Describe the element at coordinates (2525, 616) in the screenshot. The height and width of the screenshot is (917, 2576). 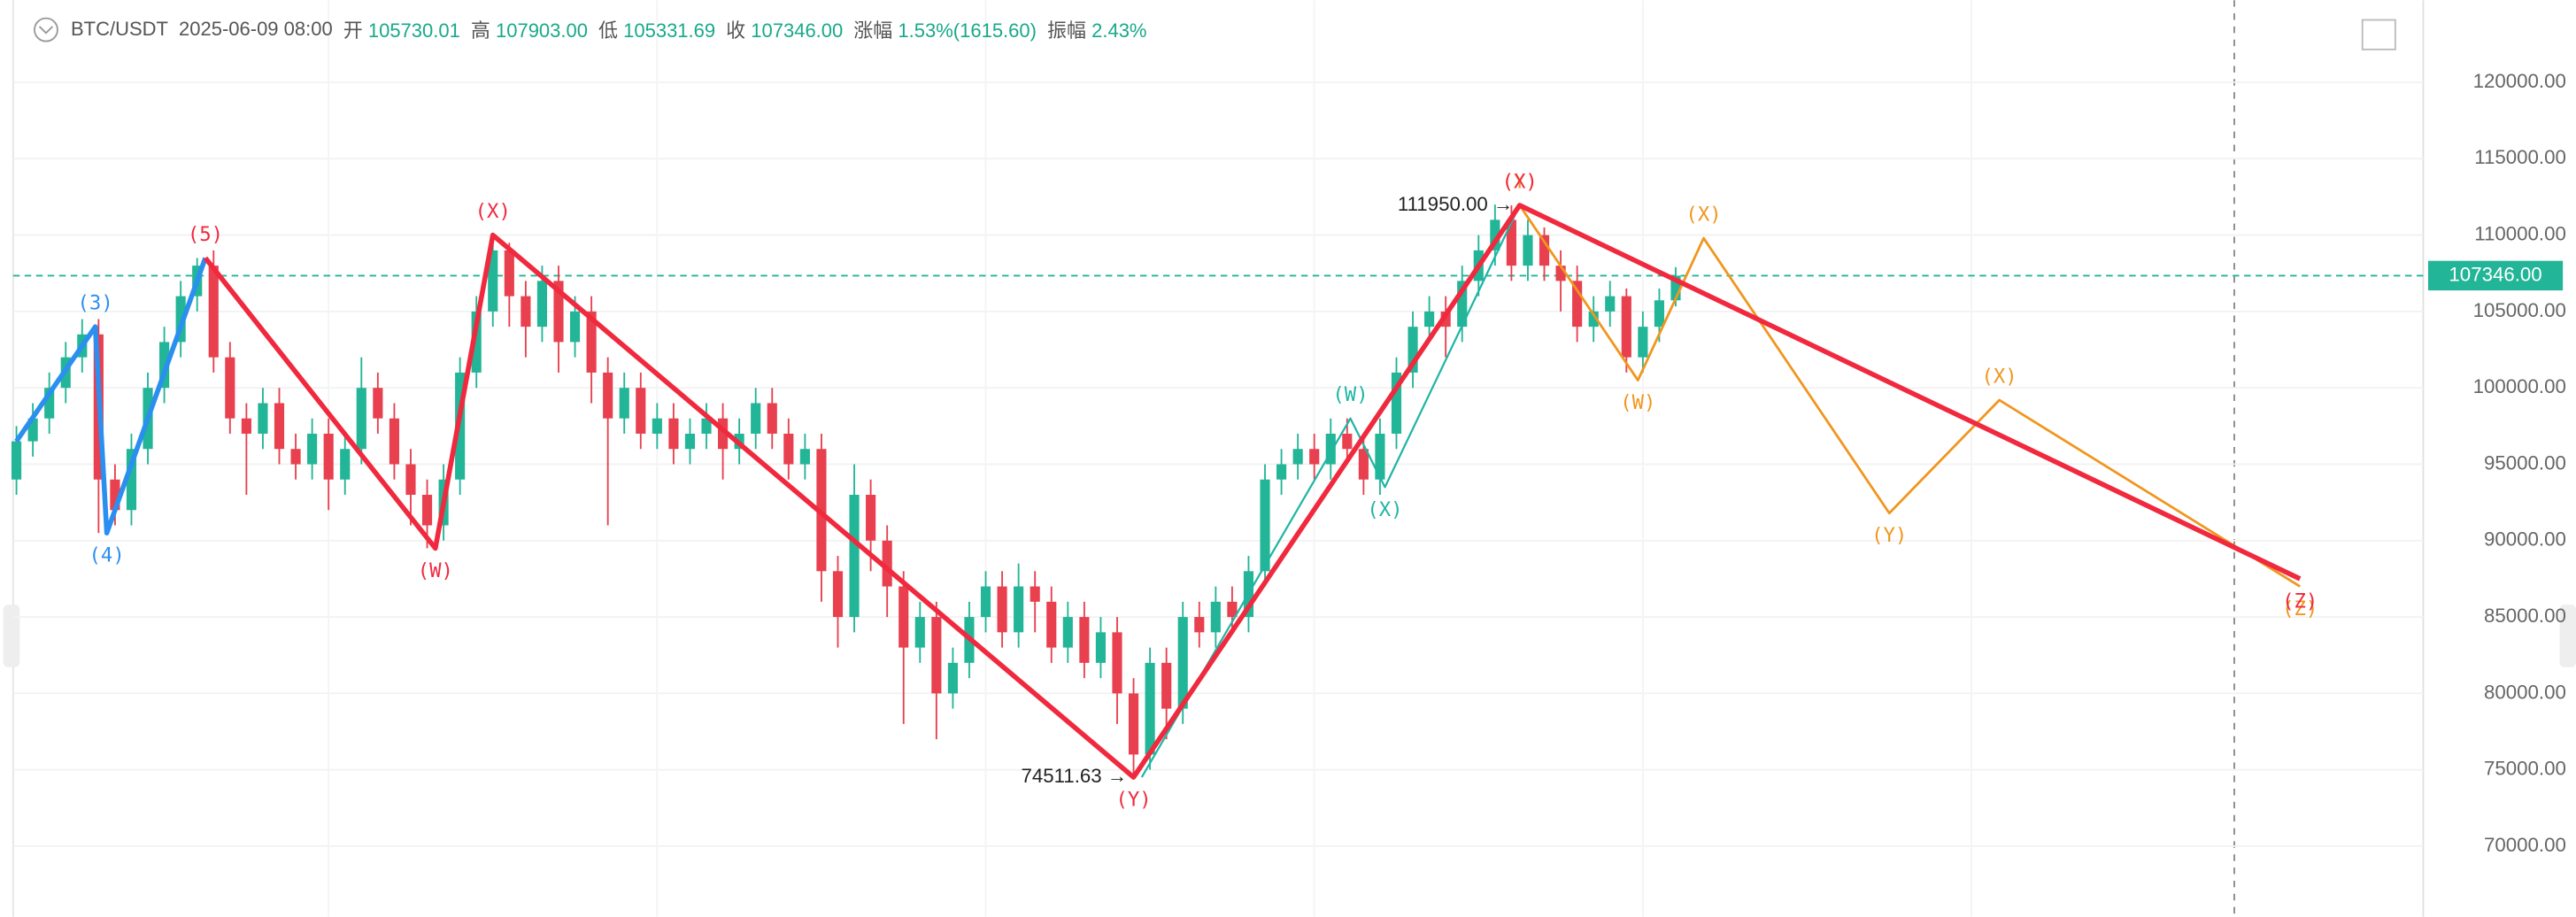
I see `y-tick-label: 85000.00` at that location.